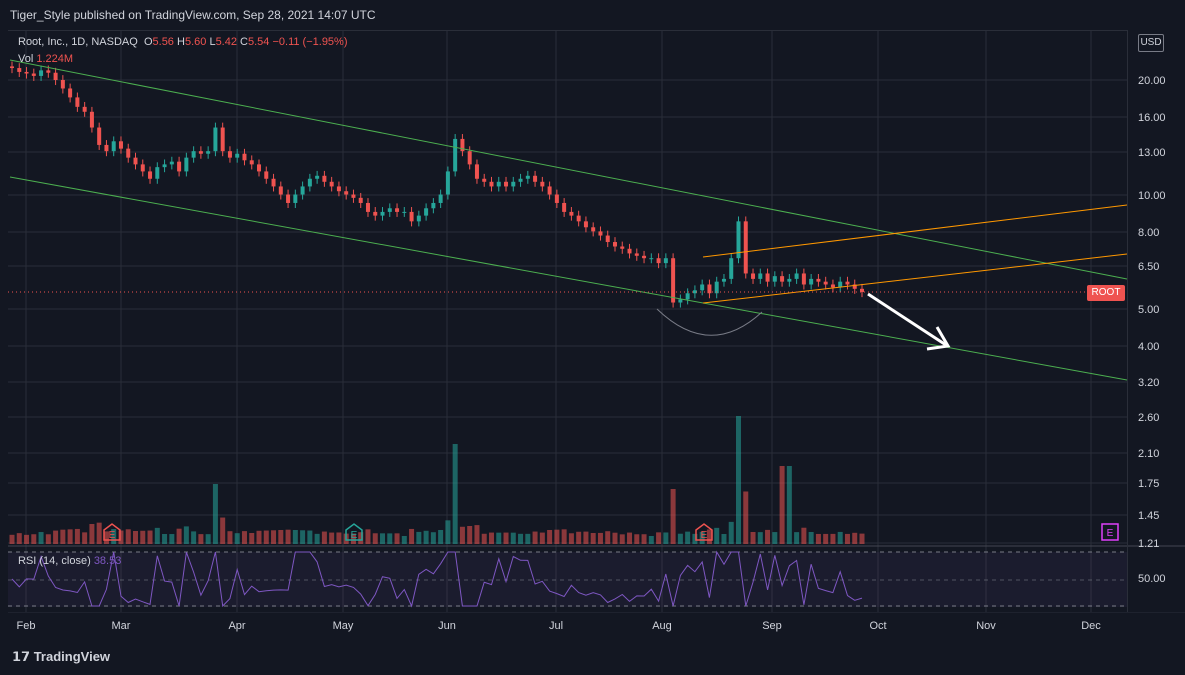 This screenshot has width=1185, height=675. I want to click on currency-button: USD, so click(1151, 43).